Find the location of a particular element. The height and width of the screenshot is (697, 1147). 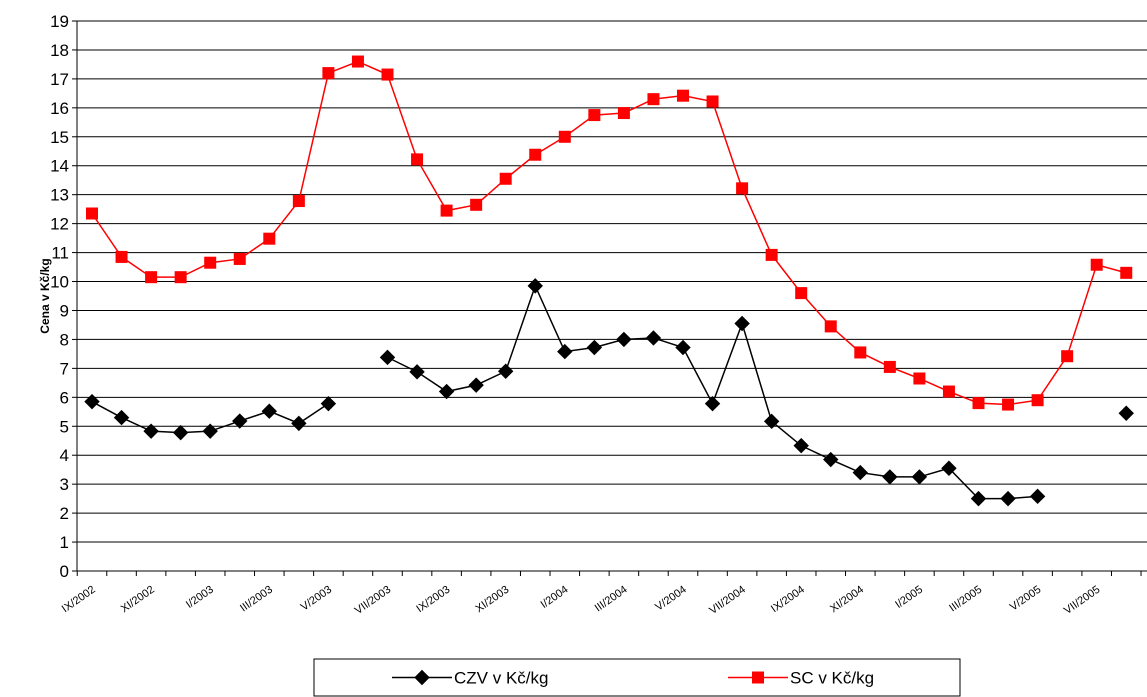

legend: CZV v Kč/kg SC v Kč/kg is located at coordinates (637, 677).